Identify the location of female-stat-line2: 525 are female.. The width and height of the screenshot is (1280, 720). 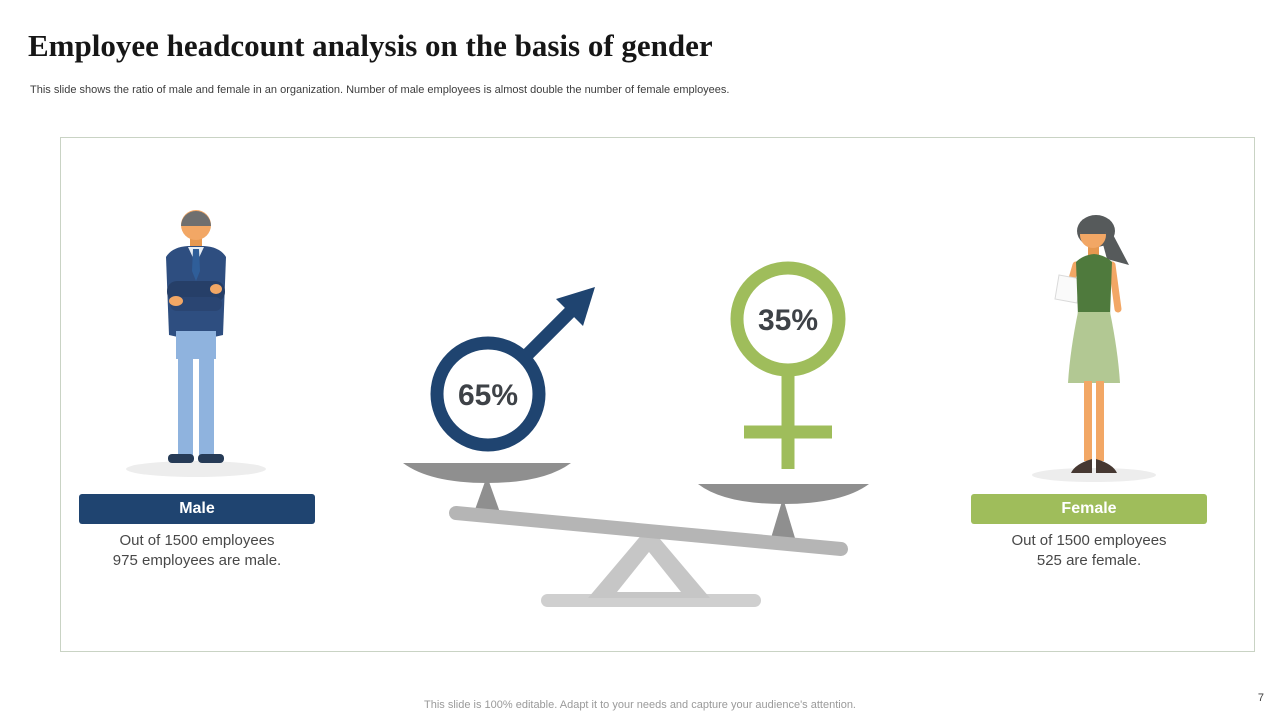
(1089, 560).